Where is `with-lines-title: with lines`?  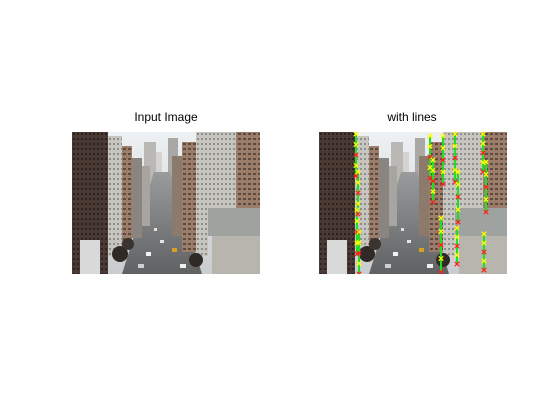
with-lines-title: with lines is located at coordinates (412, 117).